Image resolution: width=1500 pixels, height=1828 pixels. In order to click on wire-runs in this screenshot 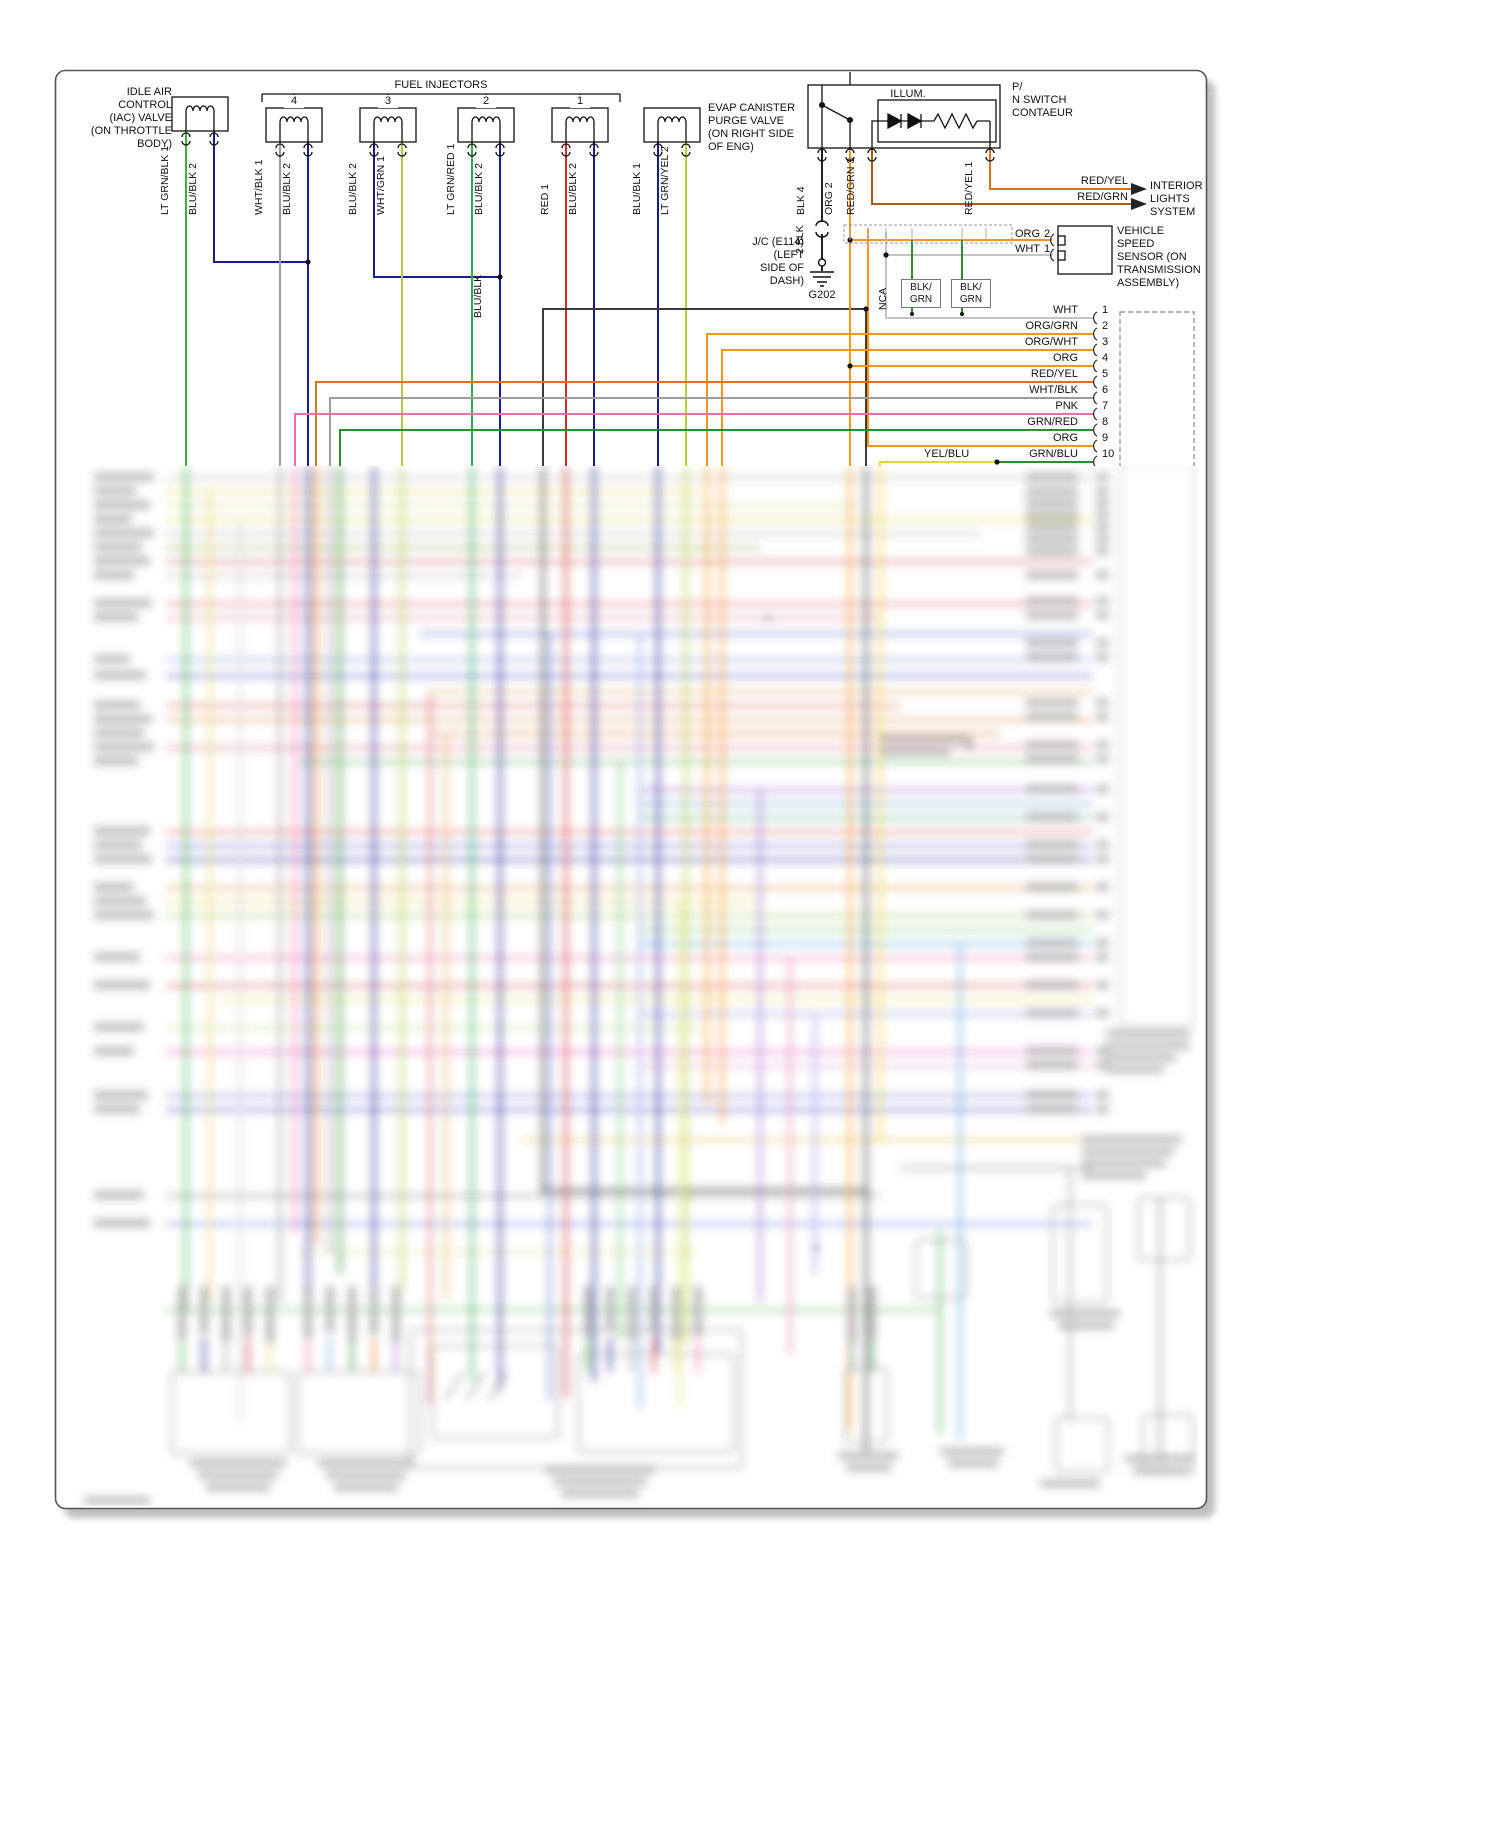, I will do `click(658, 299)`.